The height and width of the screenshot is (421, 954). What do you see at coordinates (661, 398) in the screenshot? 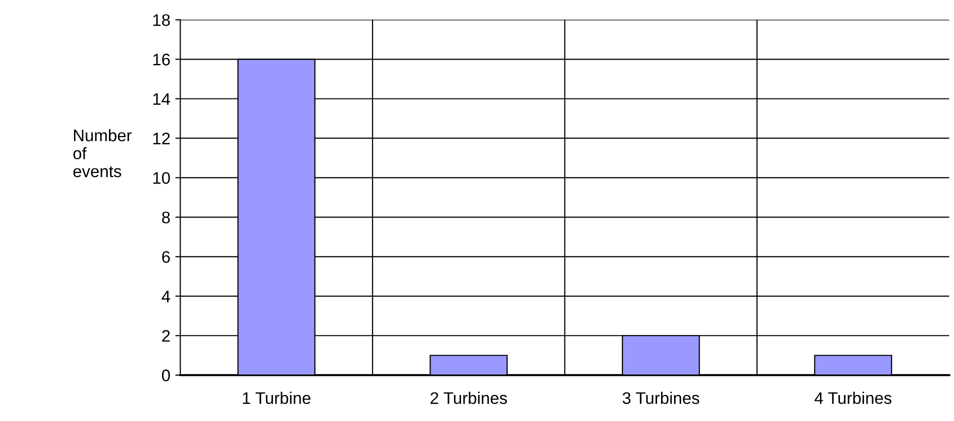
I see `x-tick-label: 3 Turbines` at bounding box center [661, 398].